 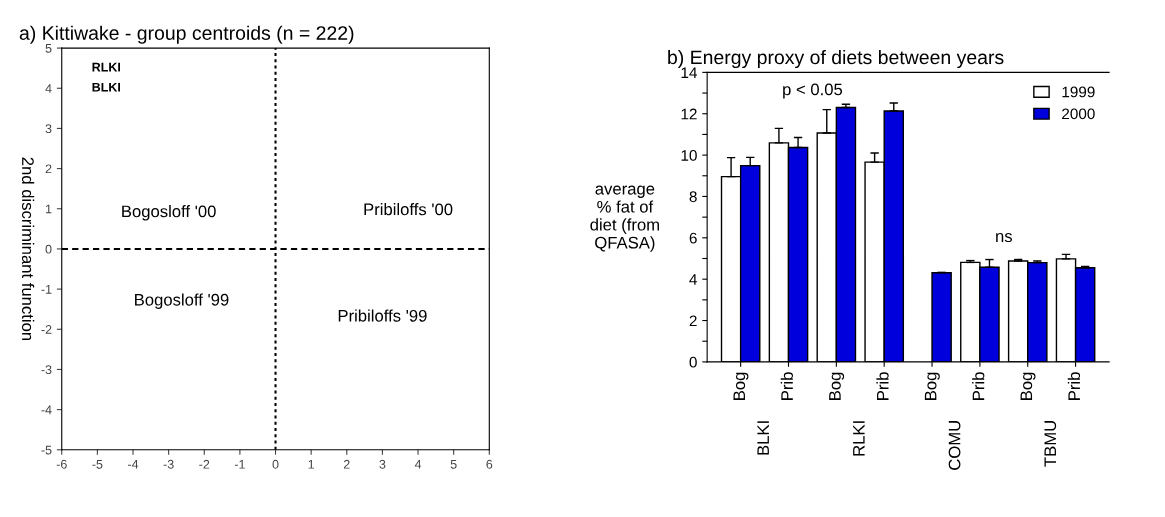 What do you see at coordinates (106, 87) in the screenshot?
I see `annotation: BLKI` at bounding box center [106, 87].